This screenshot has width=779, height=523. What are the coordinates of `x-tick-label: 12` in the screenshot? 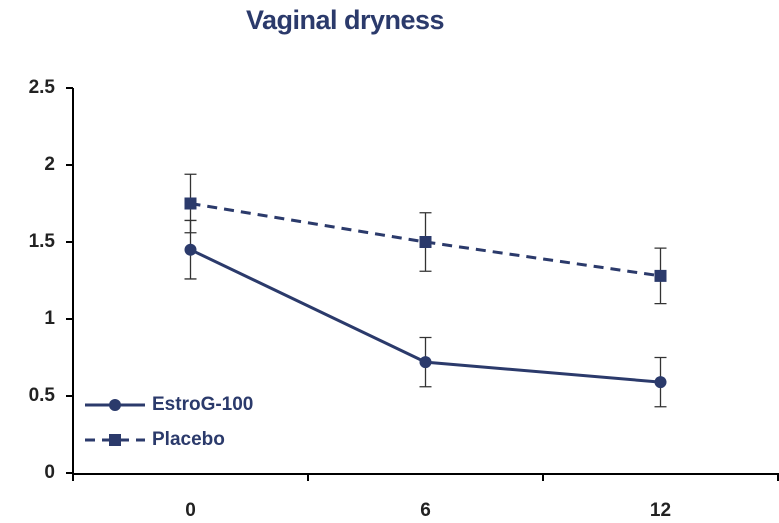 It's located at (660, 510).